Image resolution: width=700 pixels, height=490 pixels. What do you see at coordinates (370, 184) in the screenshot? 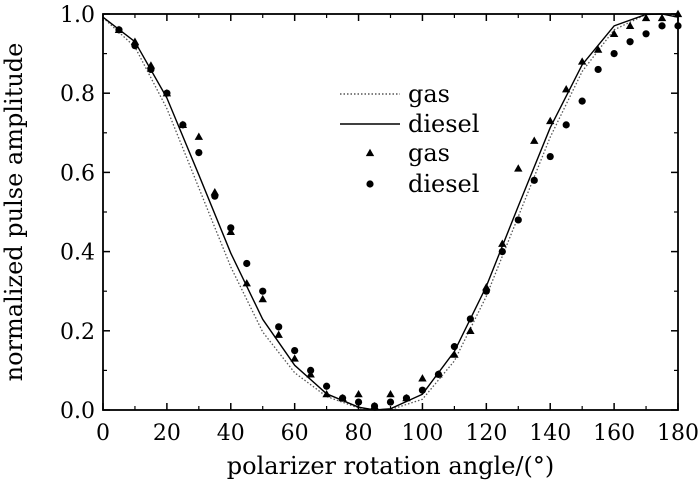
I see `legend-swatch-diesel` at bounding box center [370, 184].